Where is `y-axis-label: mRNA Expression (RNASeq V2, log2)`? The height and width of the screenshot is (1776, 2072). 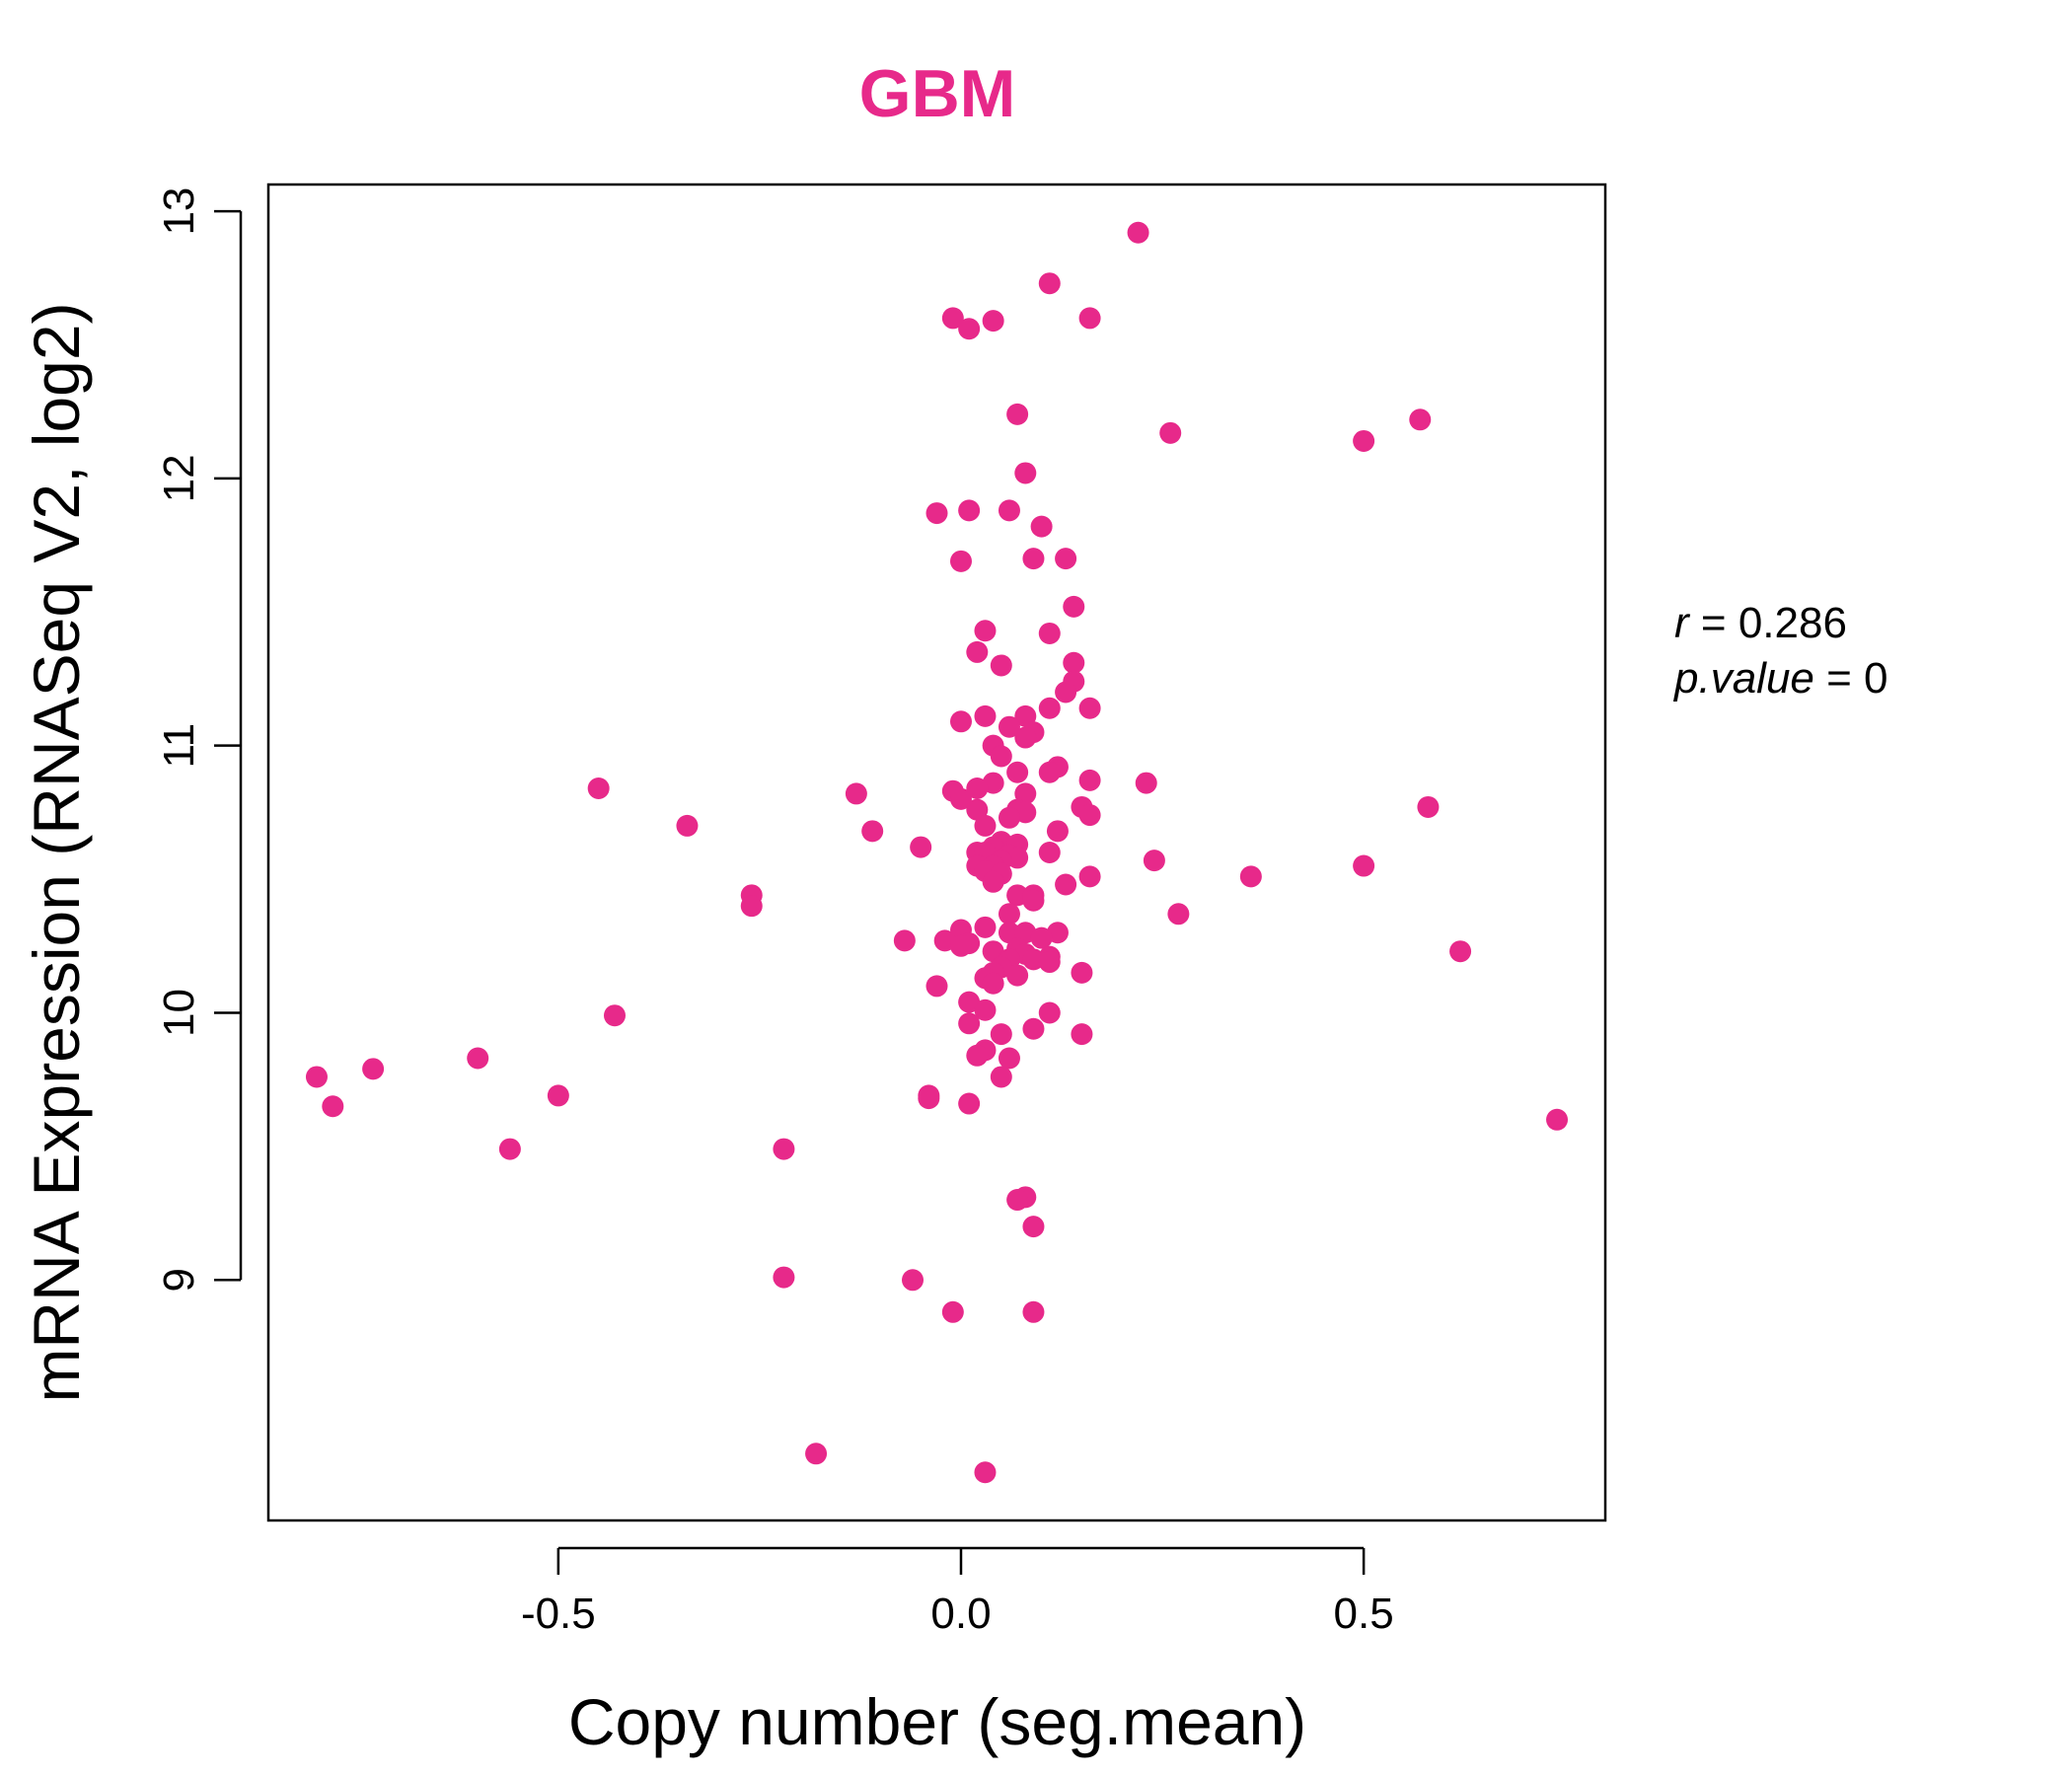
y-axis-label: mRNA Expression (RNASeq V2, log2) is located at coordinates (57, 852).